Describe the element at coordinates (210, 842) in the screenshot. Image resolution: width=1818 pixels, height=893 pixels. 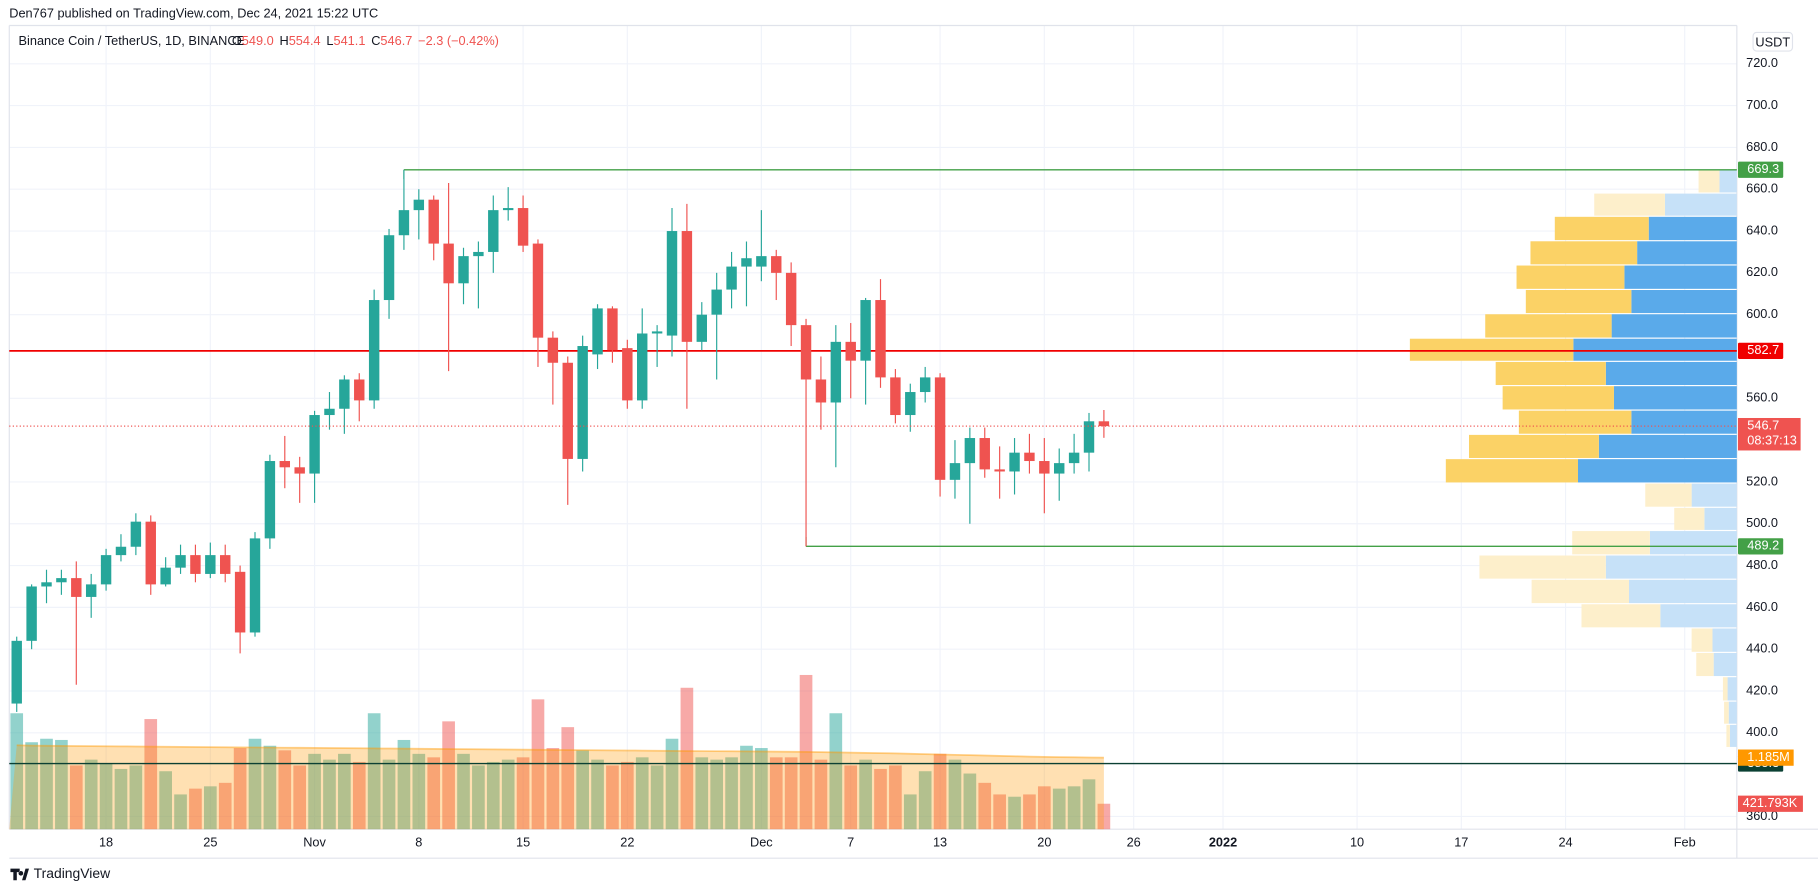
I see `x-tick-label: 25` at that location.